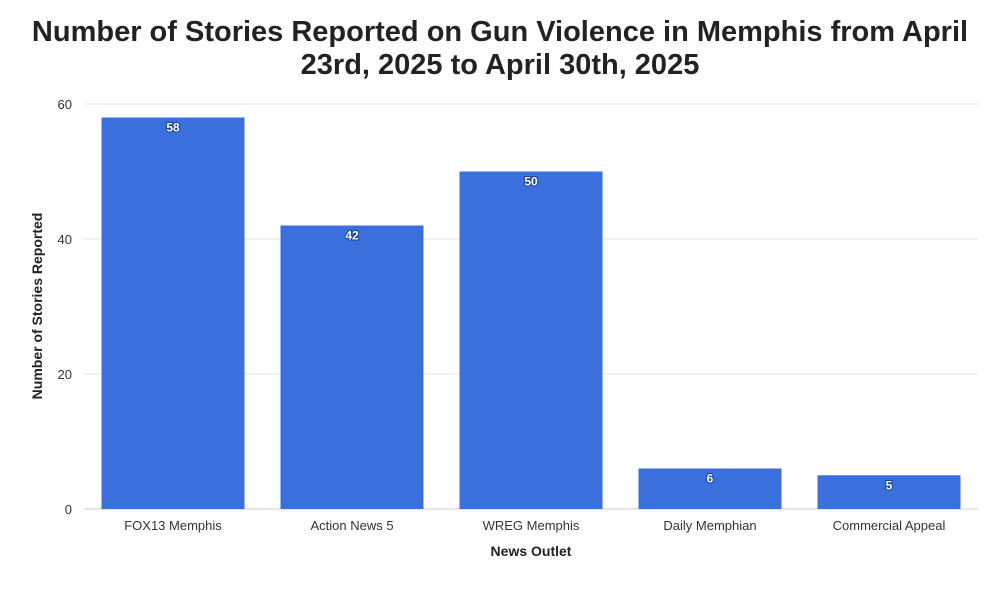  What do you see at coordinates (37, 306) in the screenshot?
I see `y-axis-title: Number of Stories Reported` at bounding box center [37, 306].